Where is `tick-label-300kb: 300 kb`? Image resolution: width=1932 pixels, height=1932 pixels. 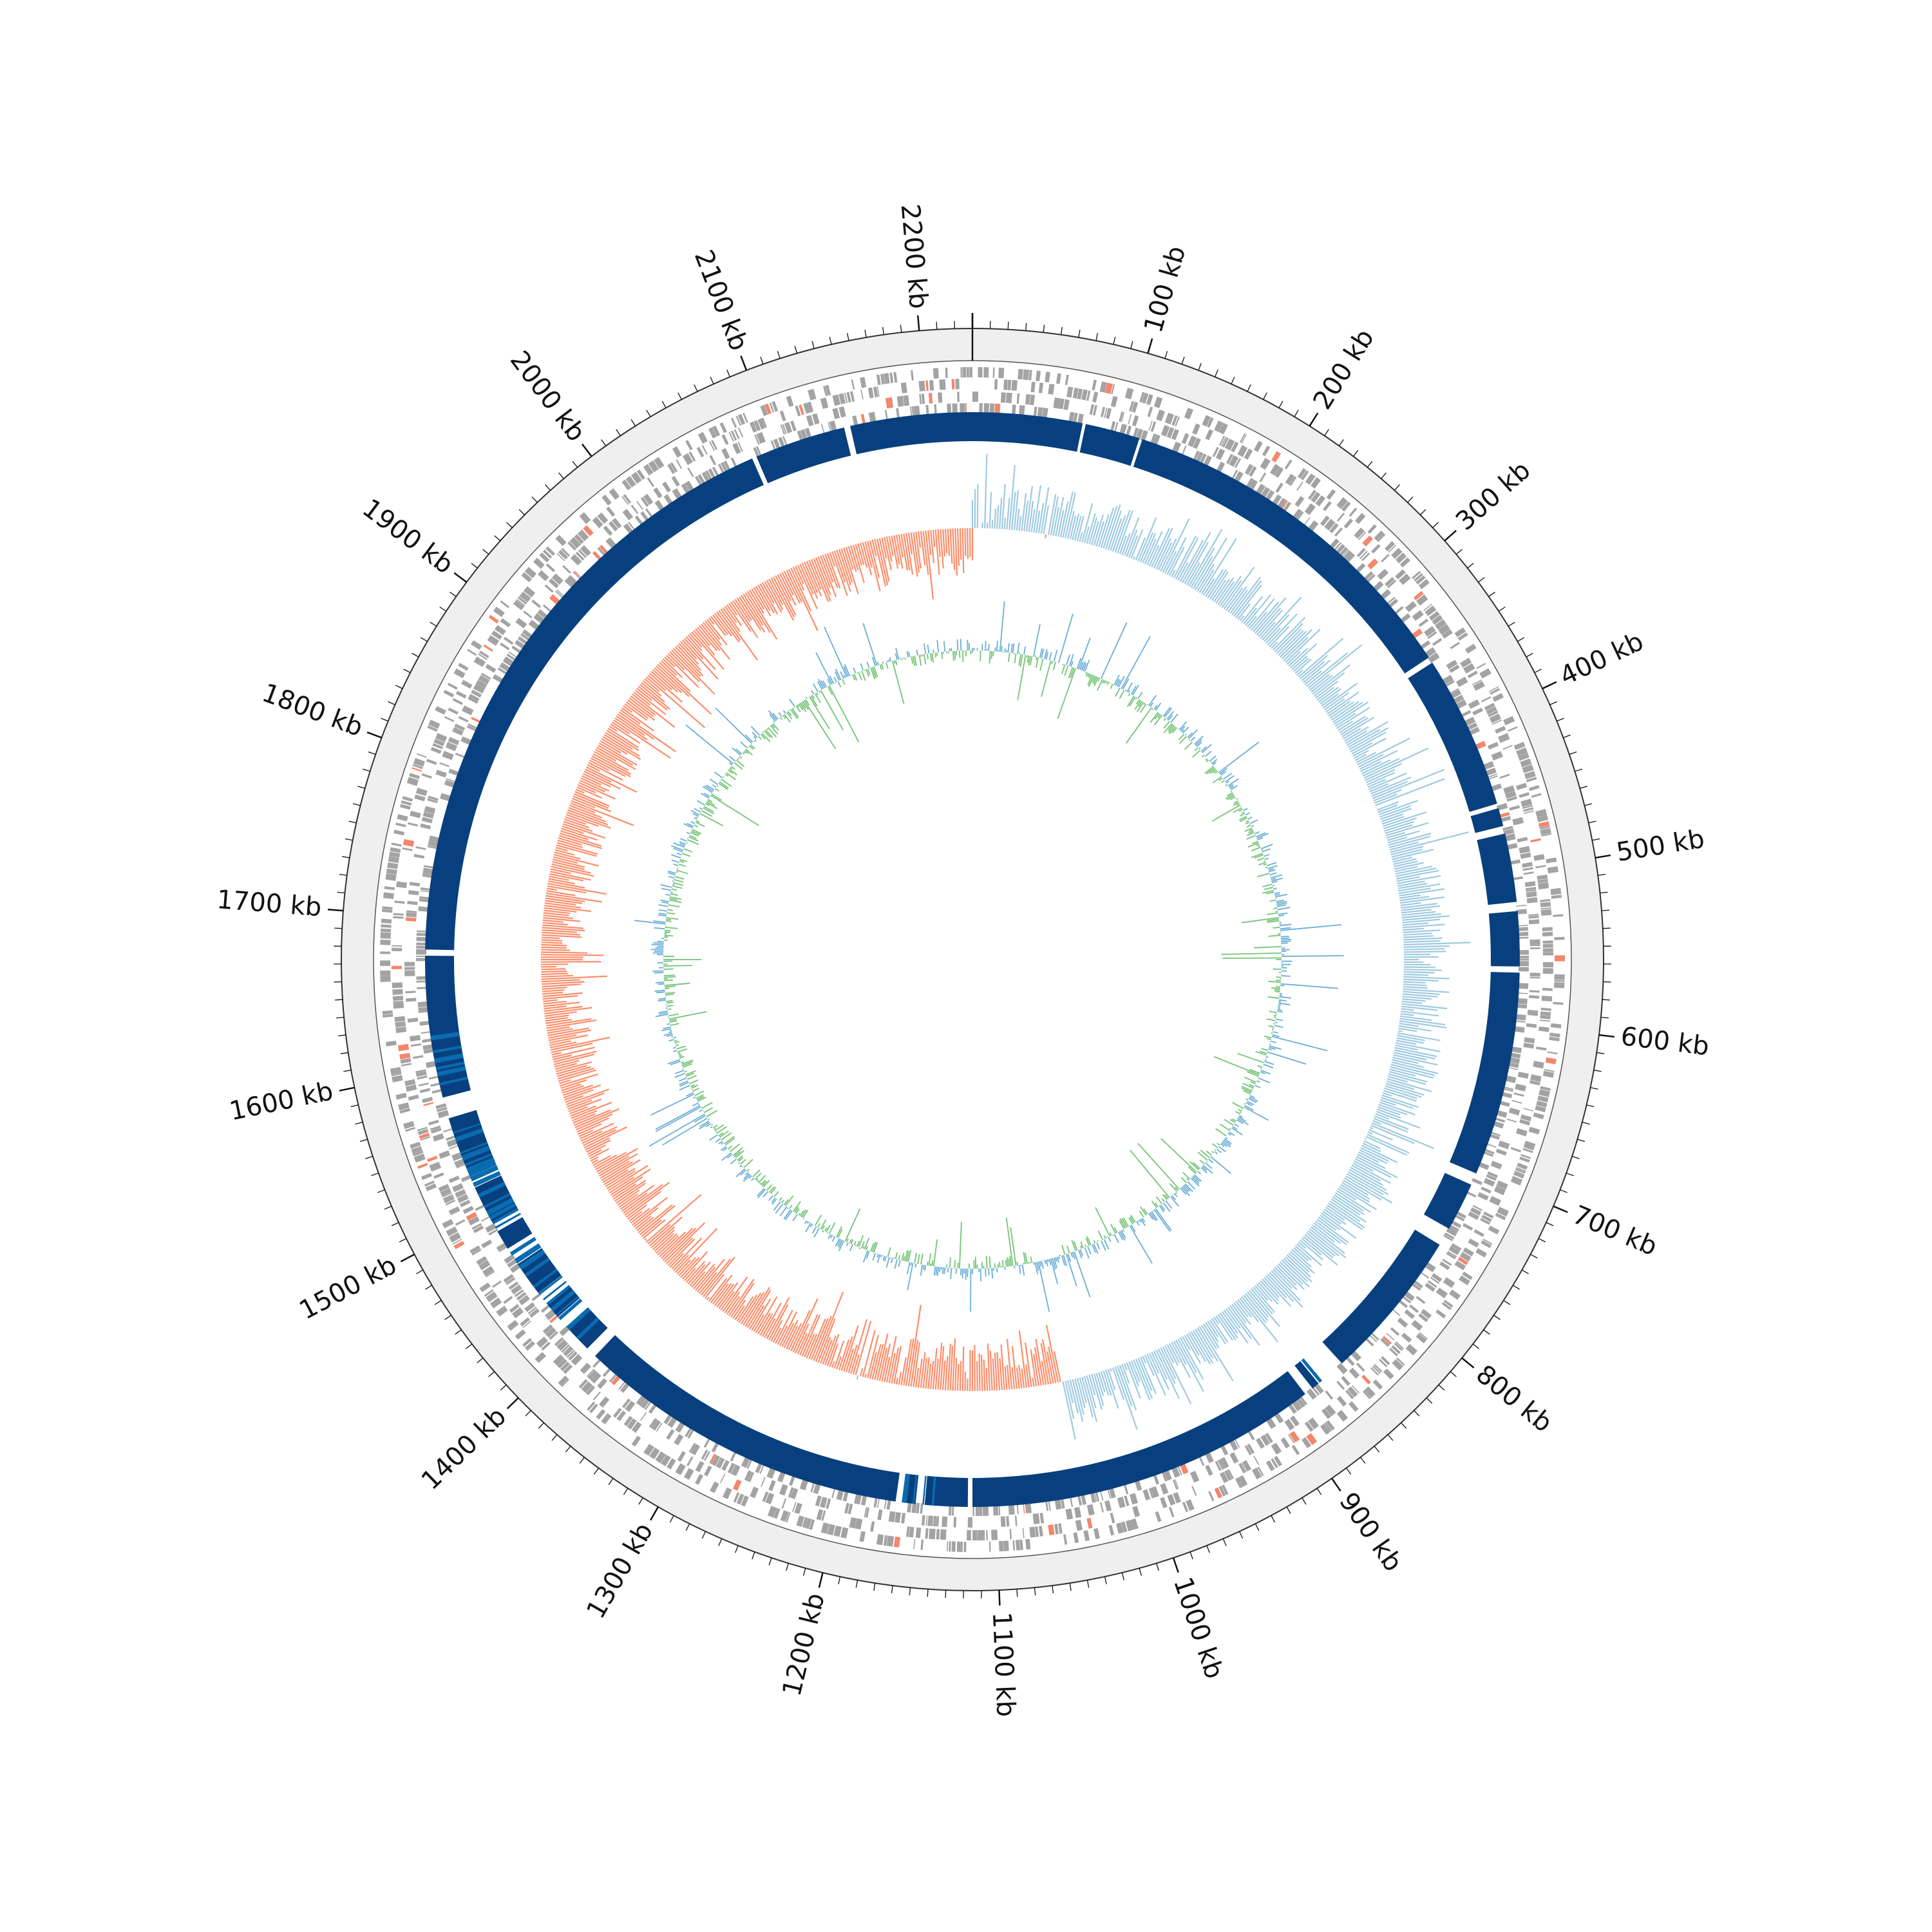 tick-label-300kb: 300 kb is located at coordinates (1493, 496).